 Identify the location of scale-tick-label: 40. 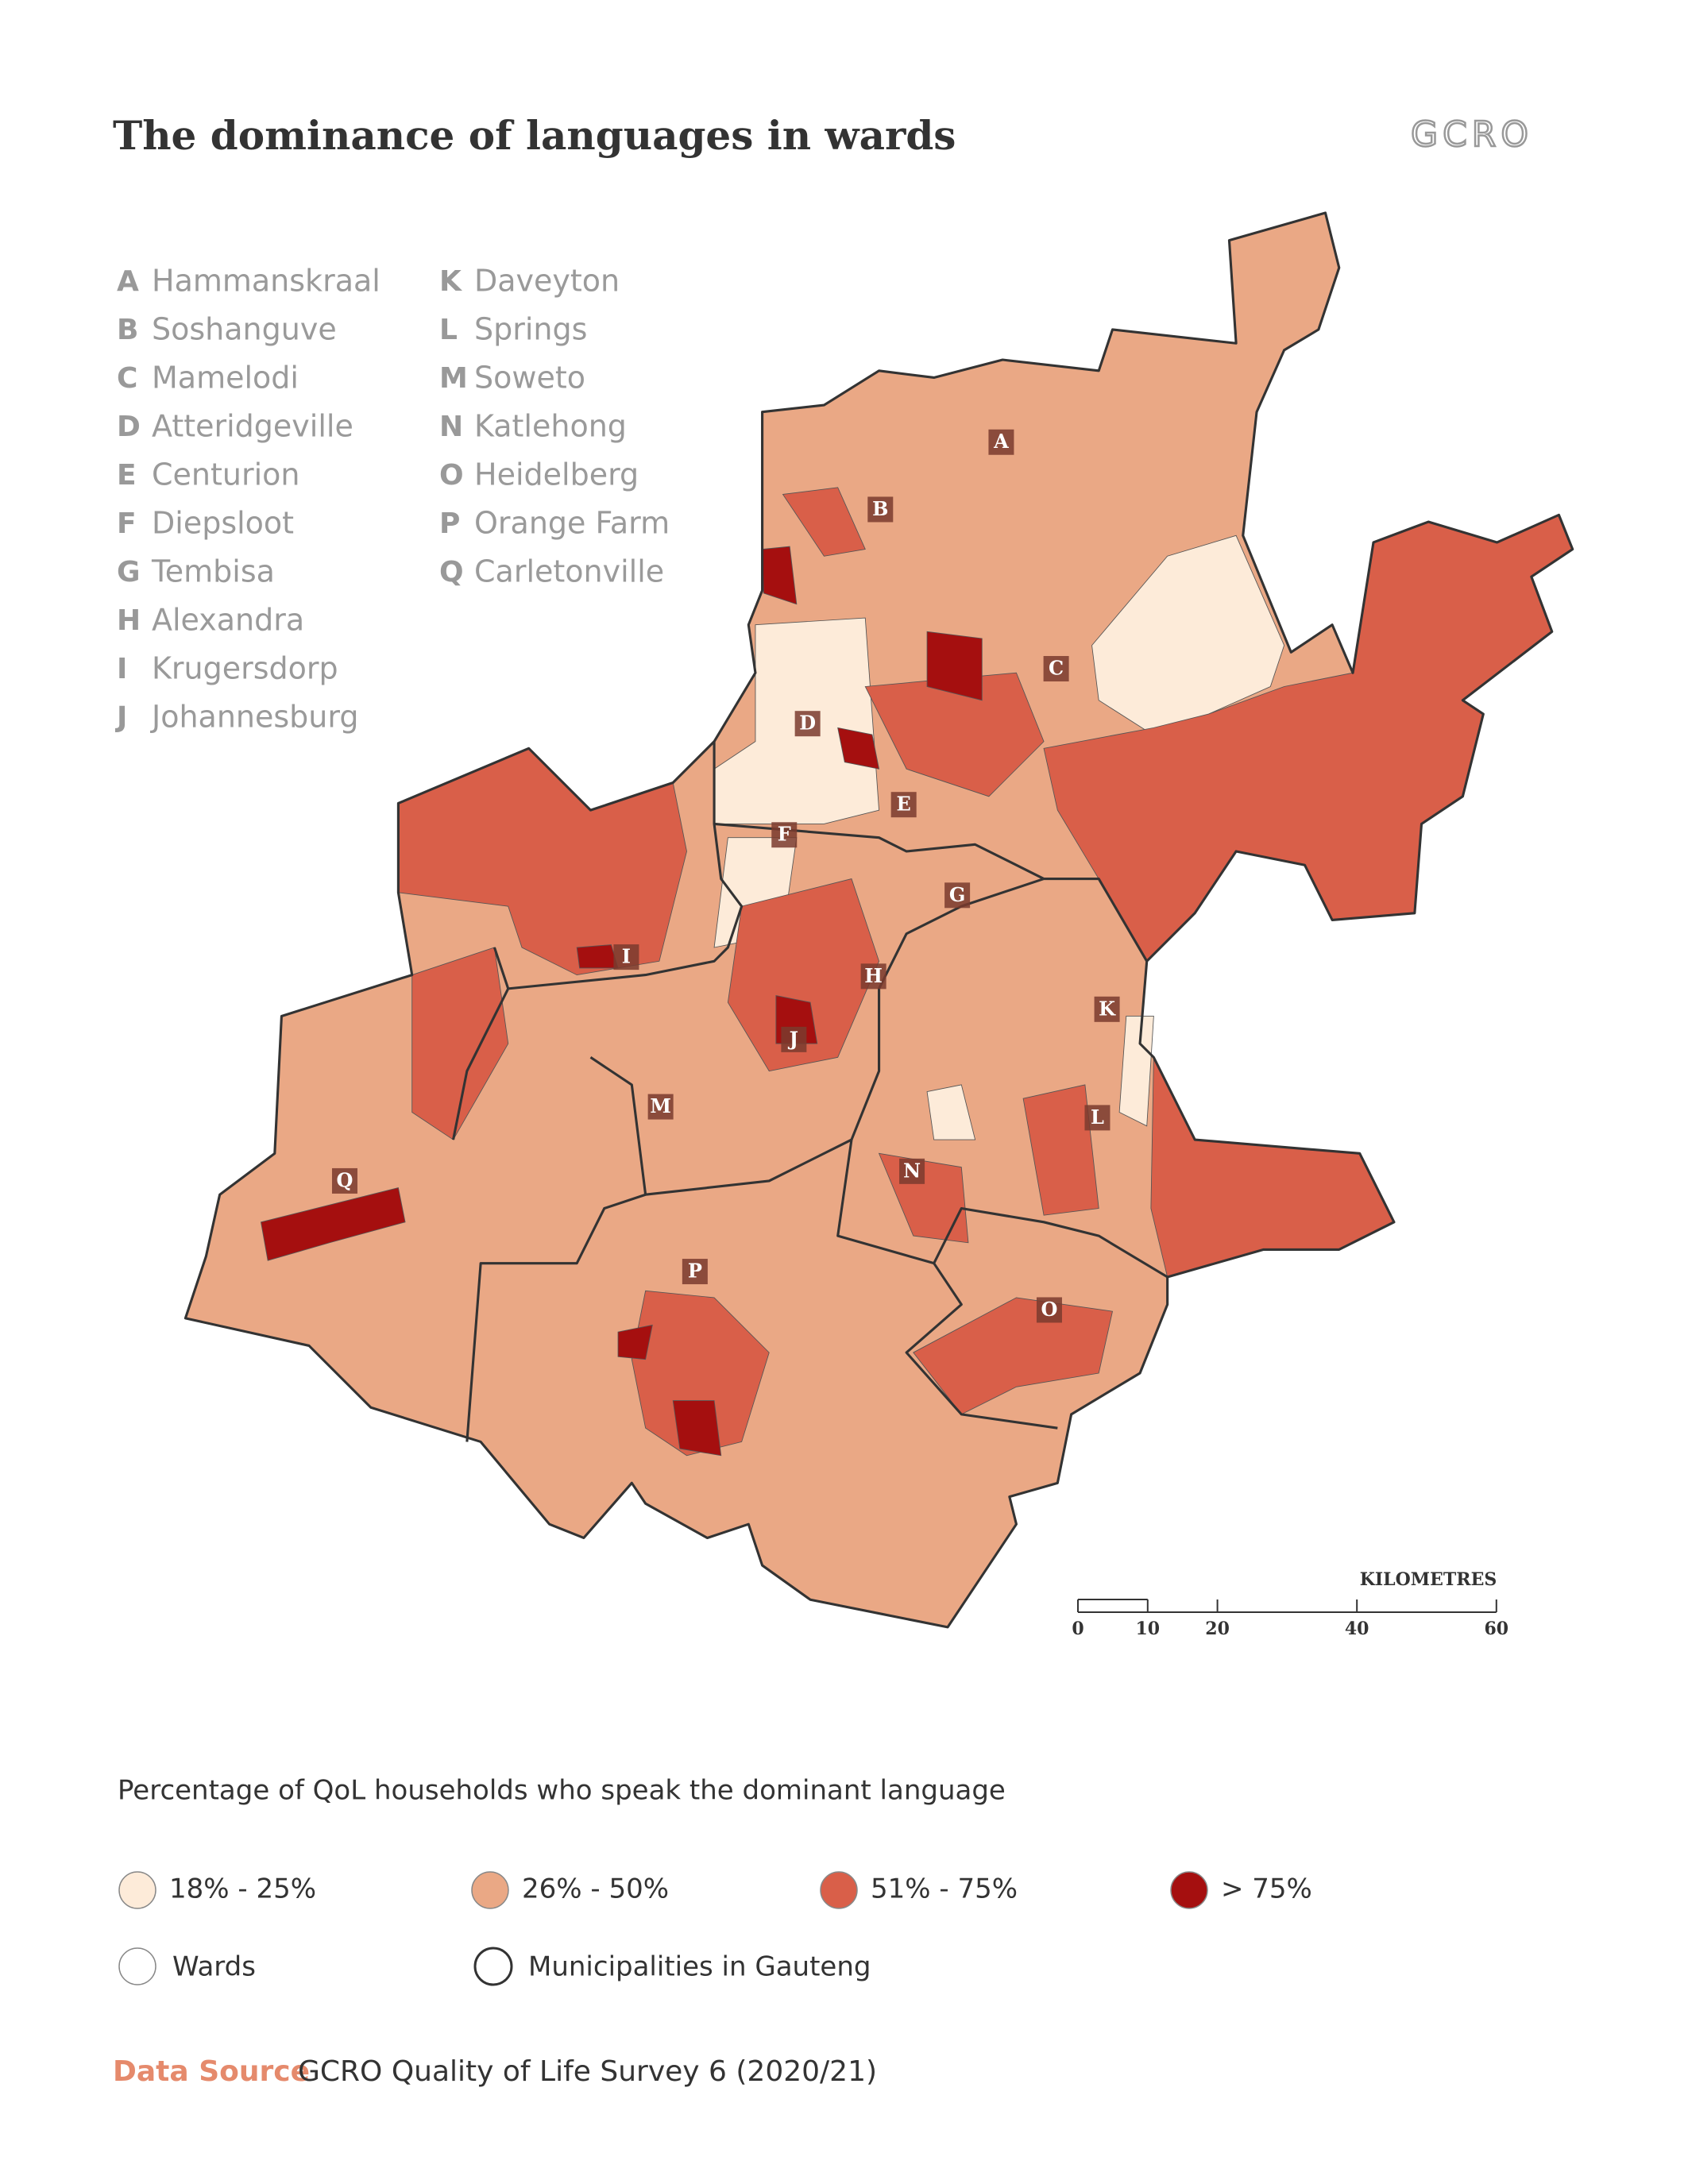
(1357, 1629).